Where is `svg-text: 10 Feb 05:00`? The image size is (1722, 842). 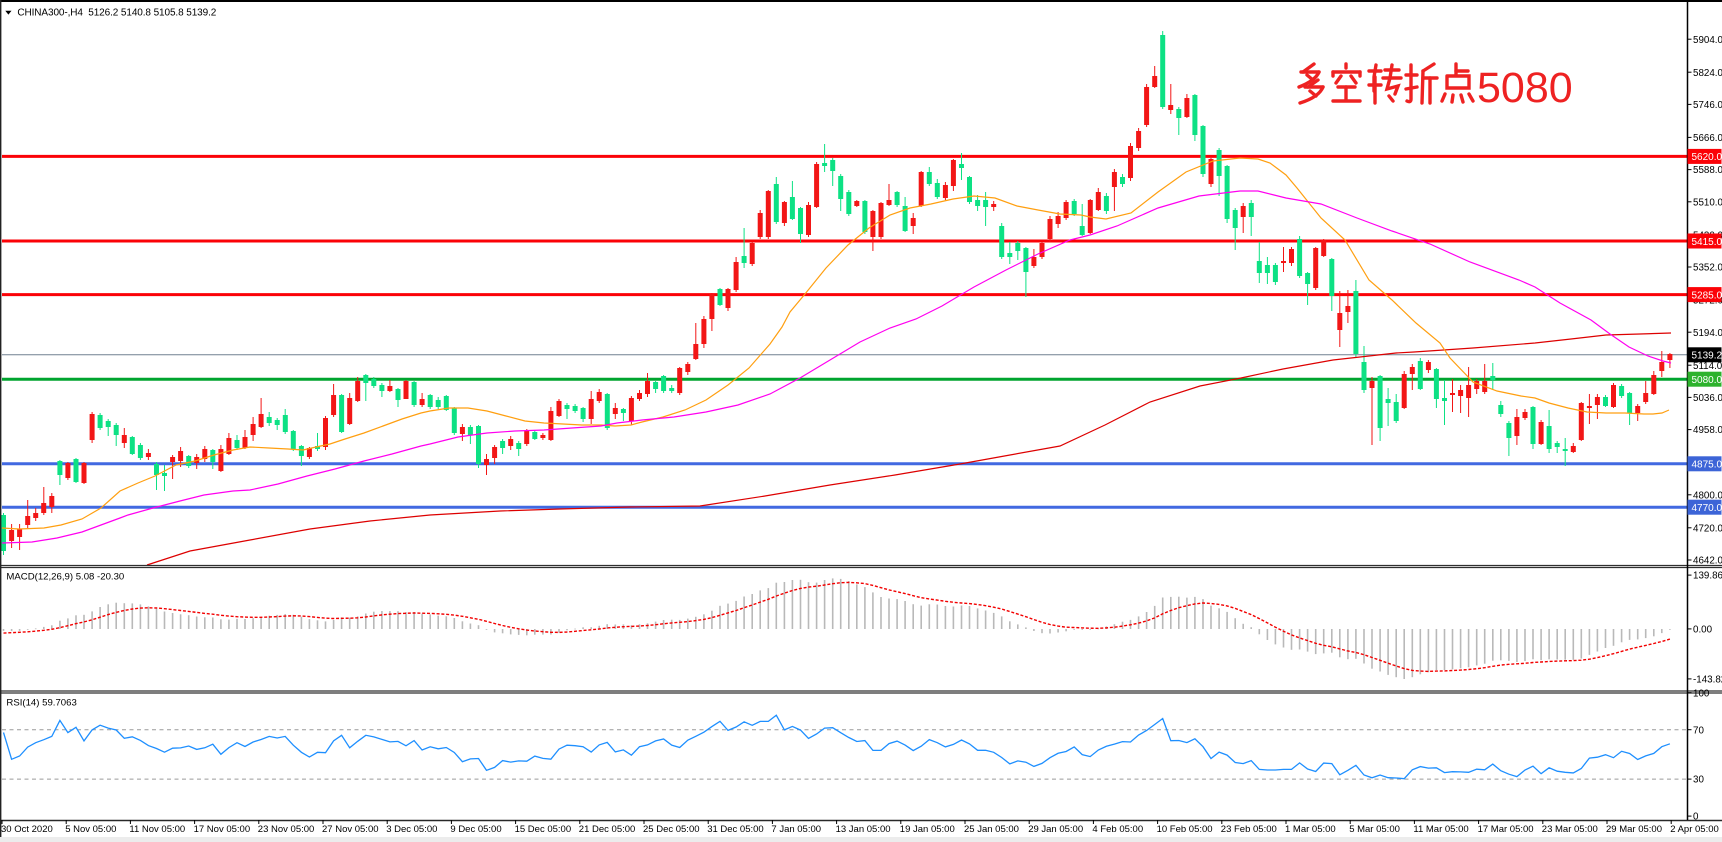
svg-text: 10 Feb 05:00 is located at coordinates (1185, 829).